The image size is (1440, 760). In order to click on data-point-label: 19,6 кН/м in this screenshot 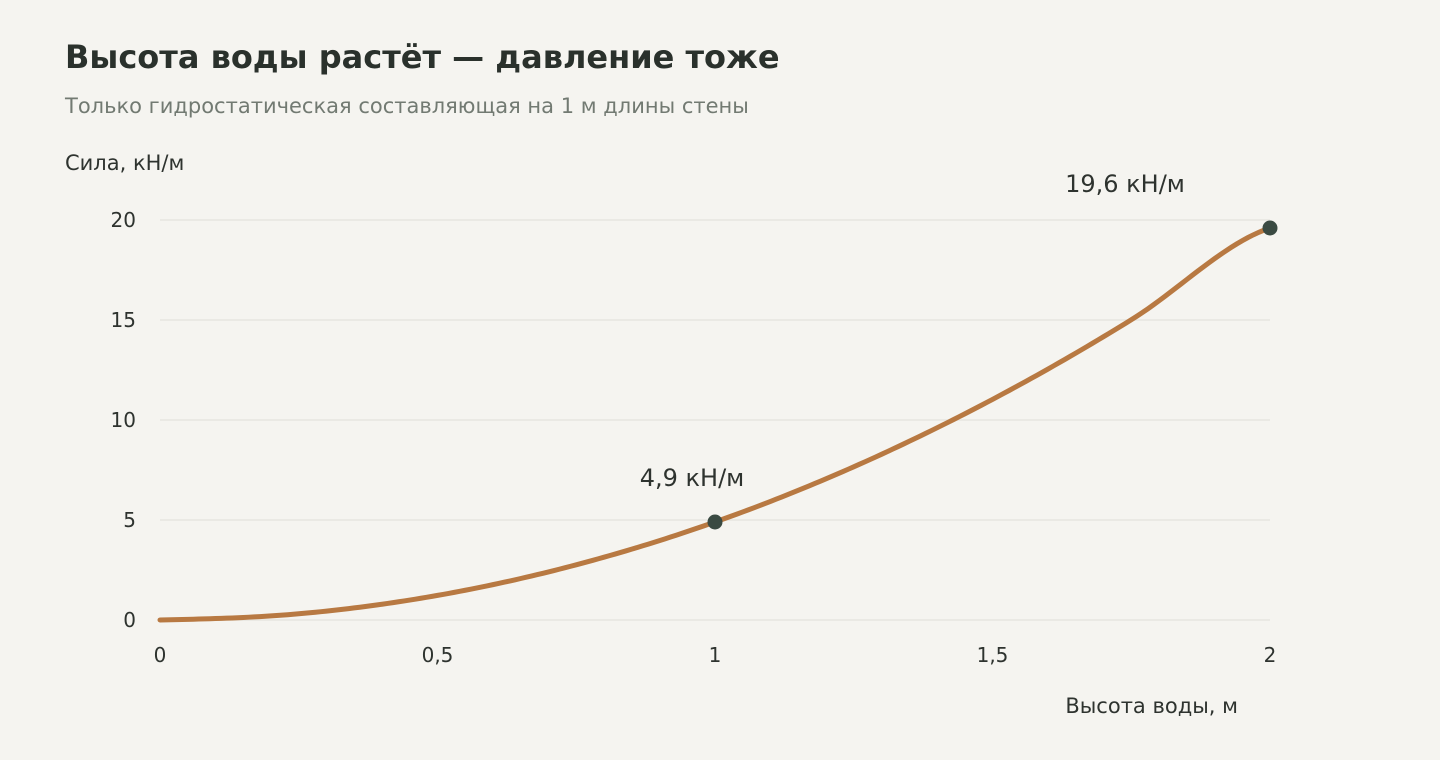, I will do `click(1125, 184)`.